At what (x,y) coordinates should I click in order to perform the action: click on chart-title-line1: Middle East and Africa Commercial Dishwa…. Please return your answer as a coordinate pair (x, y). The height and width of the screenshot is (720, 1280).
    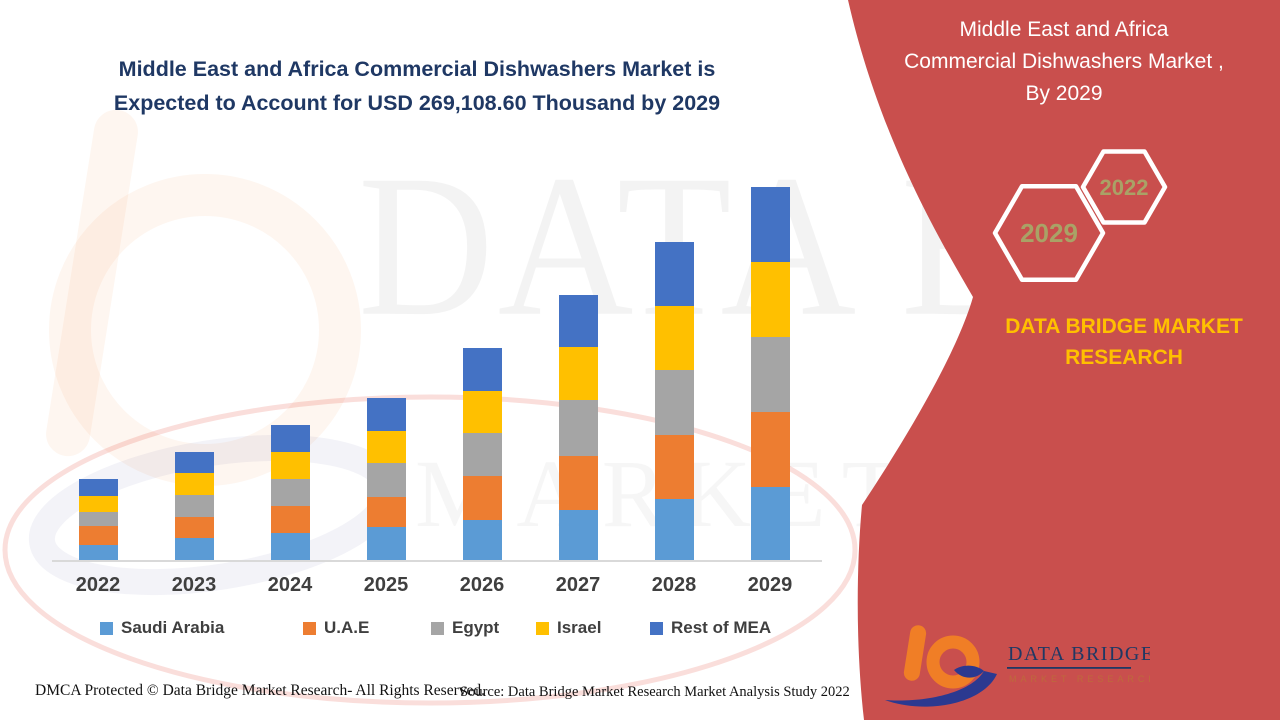
    Looking at the image, I should click on (417, 69).